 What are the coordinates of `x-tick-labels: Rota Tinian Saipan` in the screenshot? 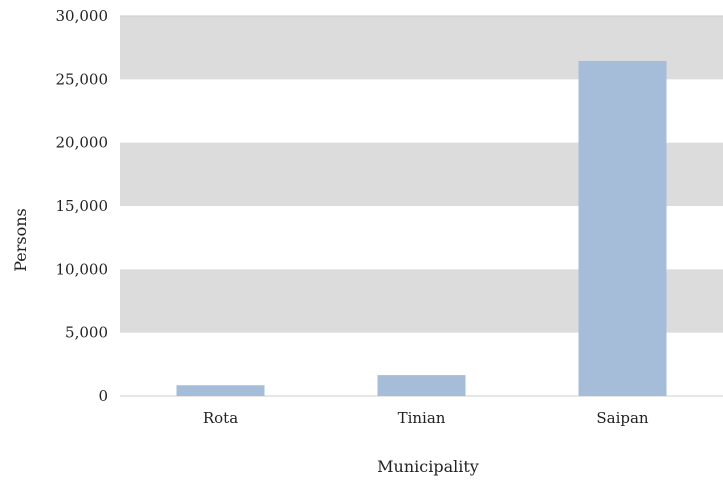 It's located at (426, 418).